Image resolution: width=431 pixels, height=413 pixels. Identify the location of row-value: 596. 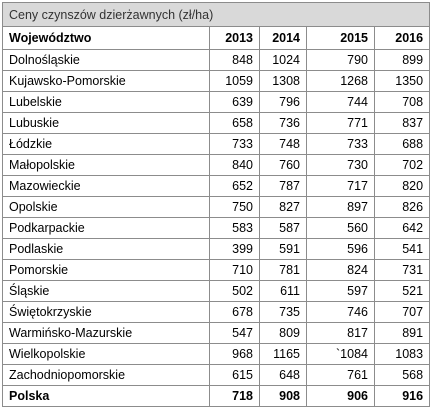
(340, 249).